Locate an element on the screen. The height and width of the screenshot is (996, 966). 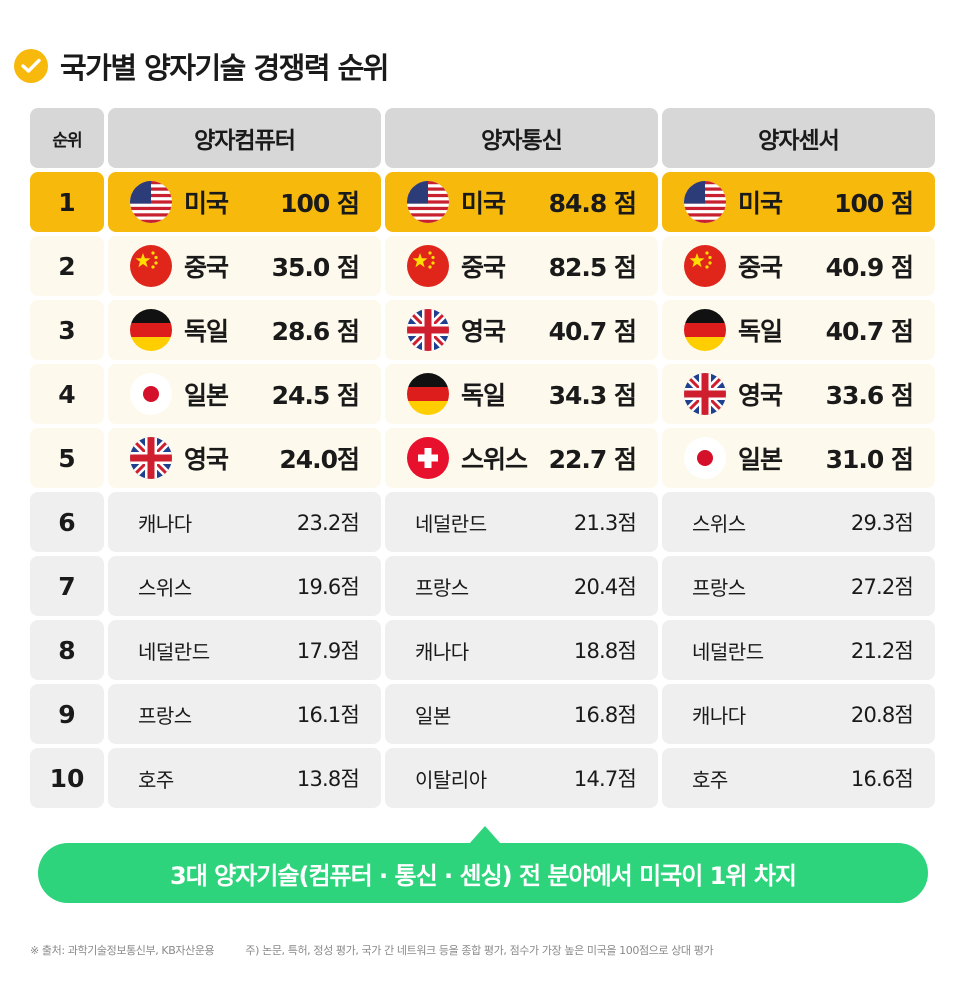
score-value: 21.3점 is located at coordinates (605, 523).